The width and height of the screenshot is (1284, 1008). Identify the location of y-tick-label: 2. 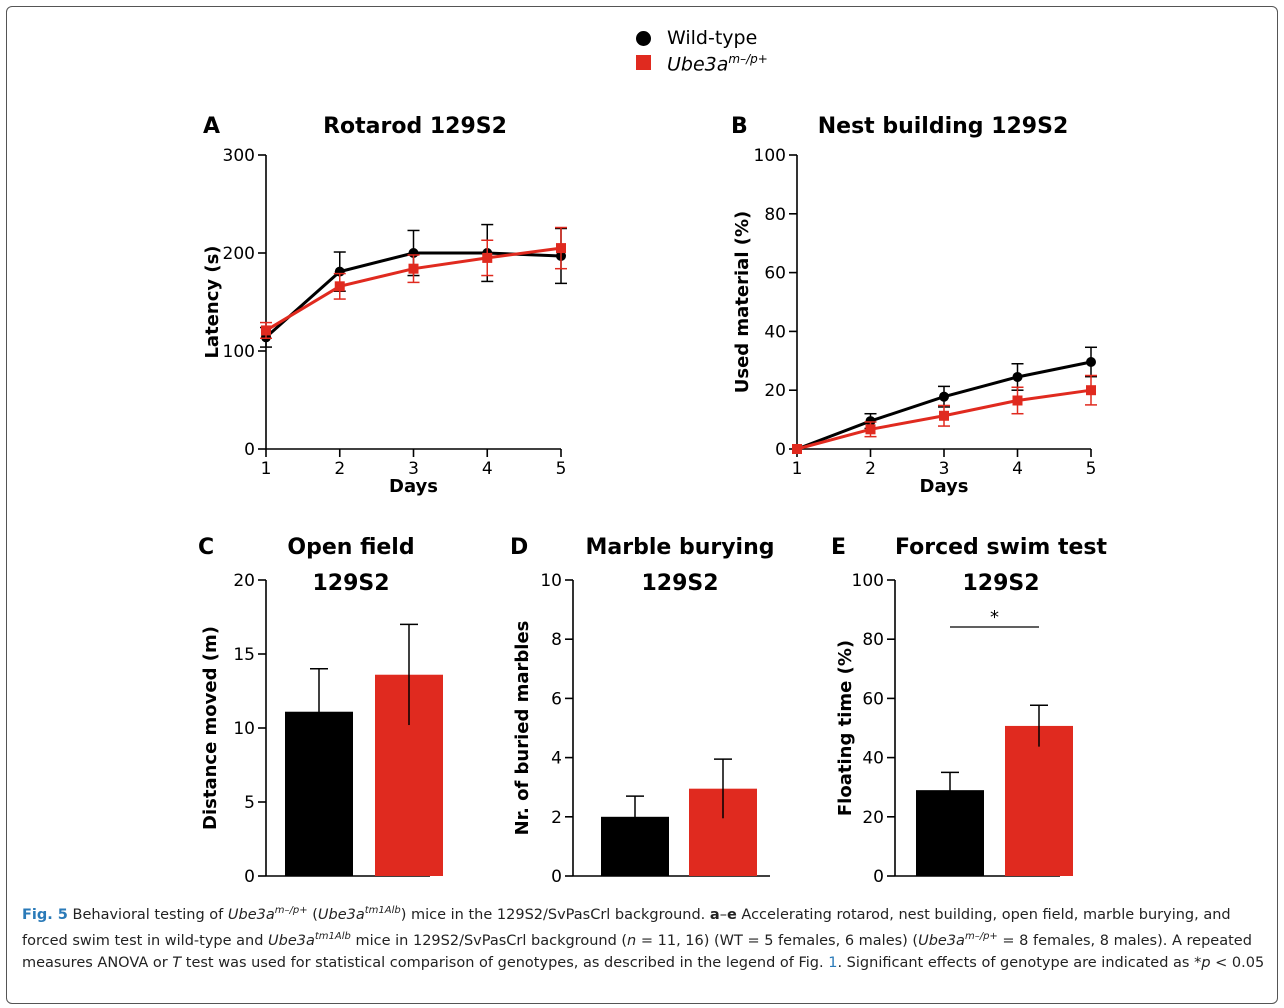
(556, 818).